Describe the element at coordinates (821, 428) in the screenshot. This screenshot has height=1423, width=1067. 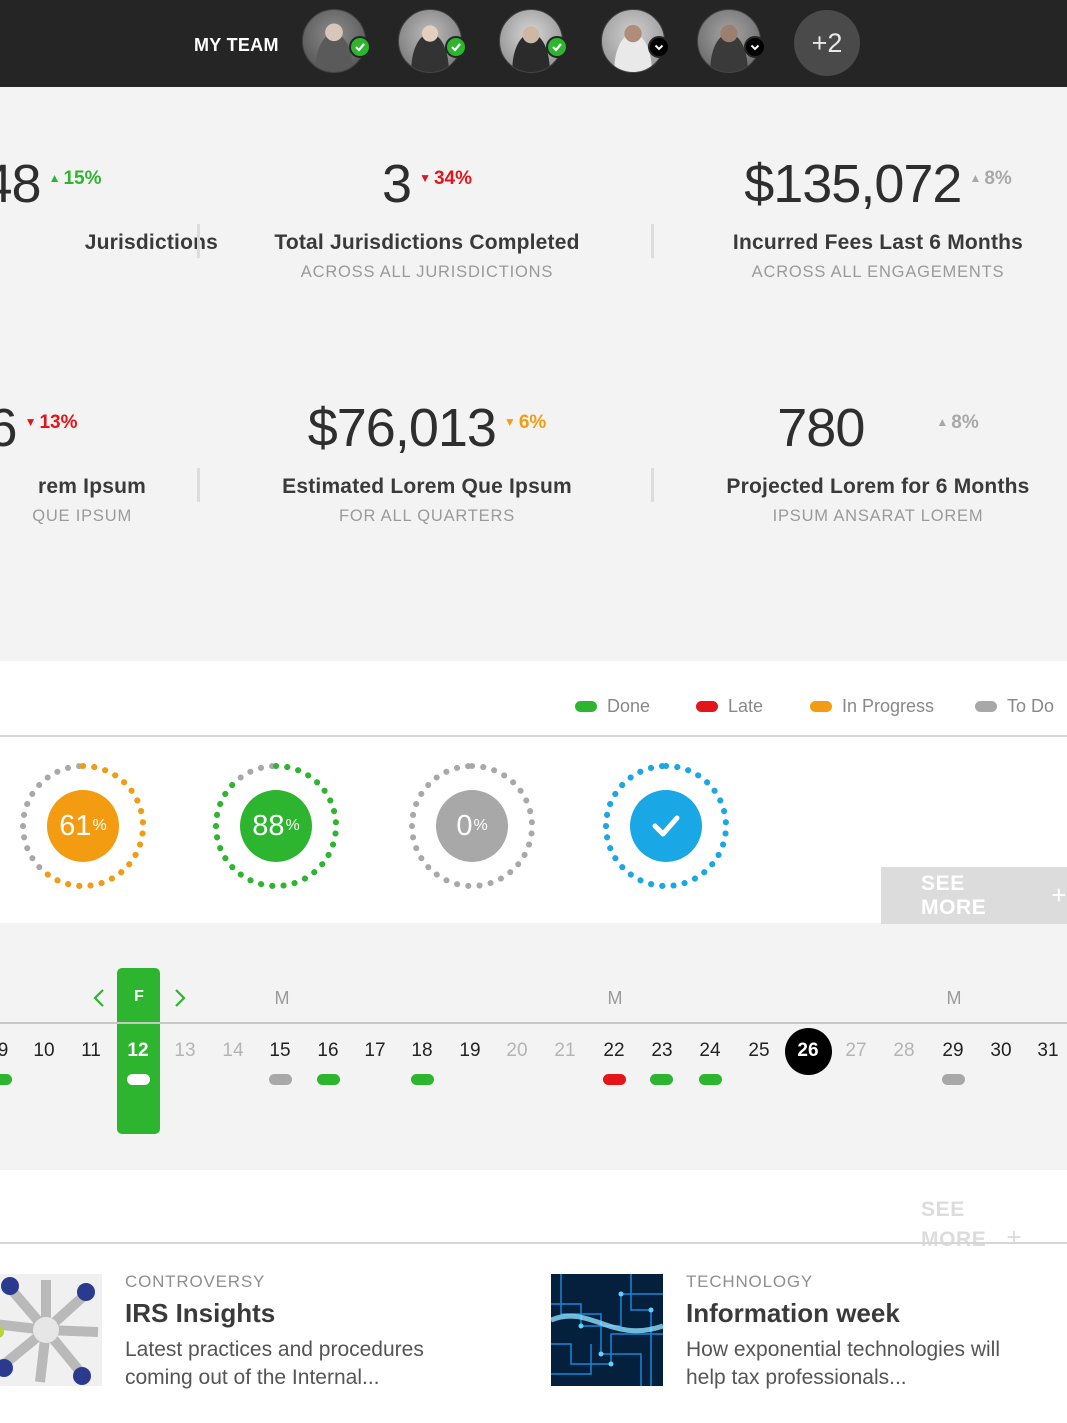
I see `kpi-value: 780` at that location.